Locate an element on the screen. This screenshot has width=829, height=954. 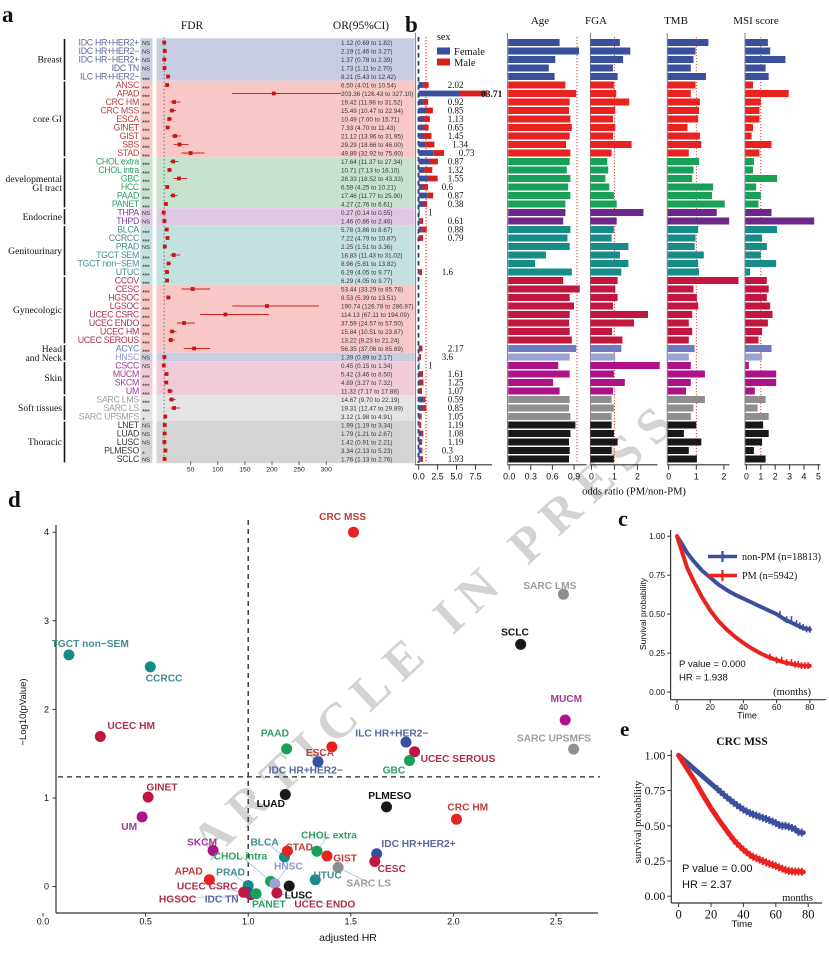
svg-text: SCLC is located at coordinates (128, 459).